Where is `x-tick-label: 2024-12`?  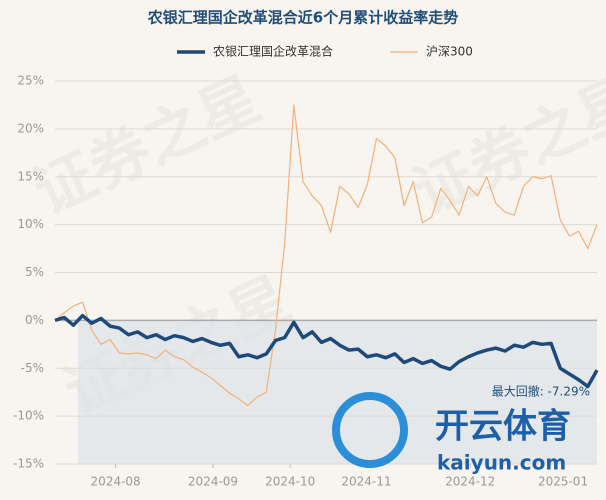
x-tick-label: 2024-12 is located at coordinates (470, 482).